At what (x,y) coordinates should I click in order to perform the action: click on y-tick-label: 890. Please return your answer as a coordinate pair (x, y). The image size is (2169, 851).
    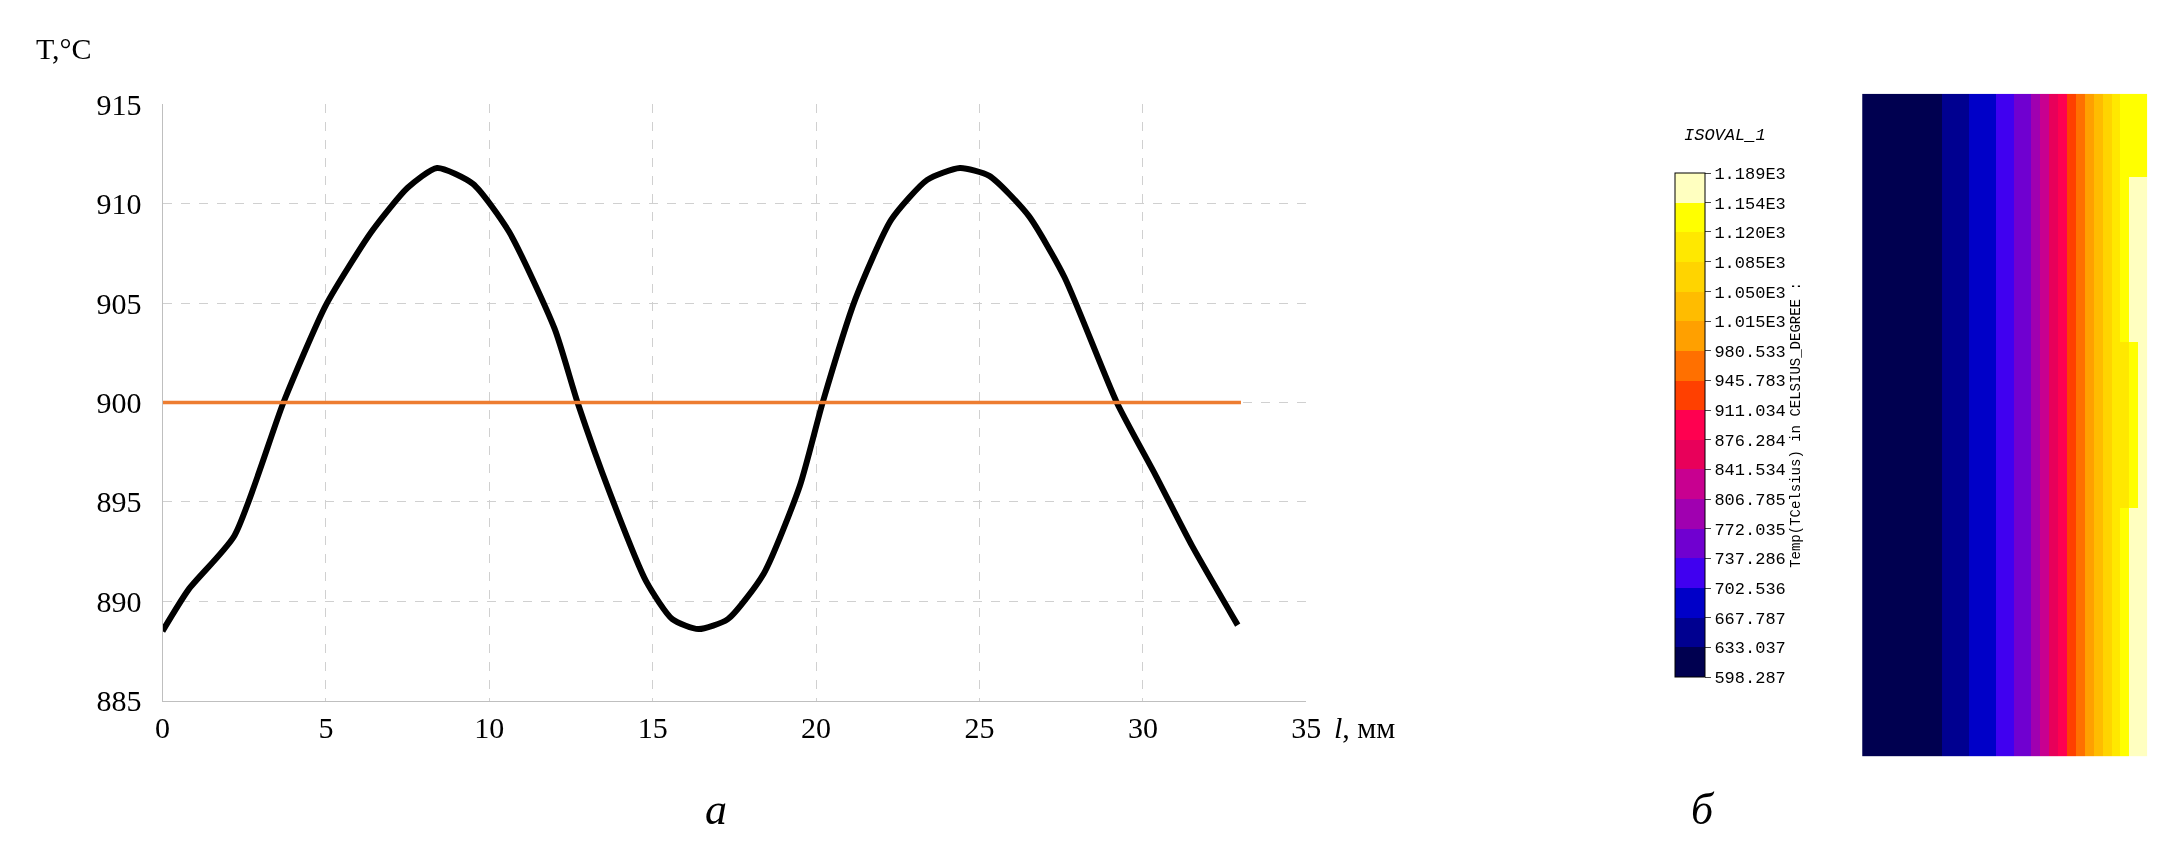
    Looking at the image, I should click on (119, 601).